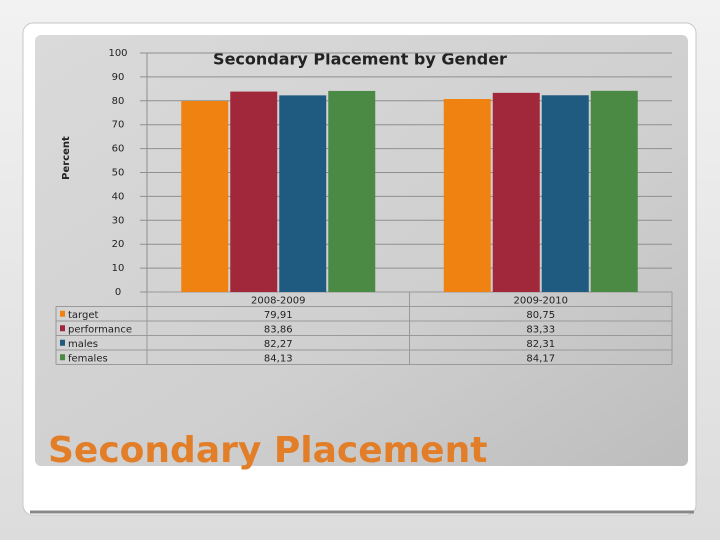 The height and width of the screenshot is (544, 720). What do you see at coordinates (118, 173) in the screenshot?
I see `y-tick-label: 50` at bounding box center [118, 173].